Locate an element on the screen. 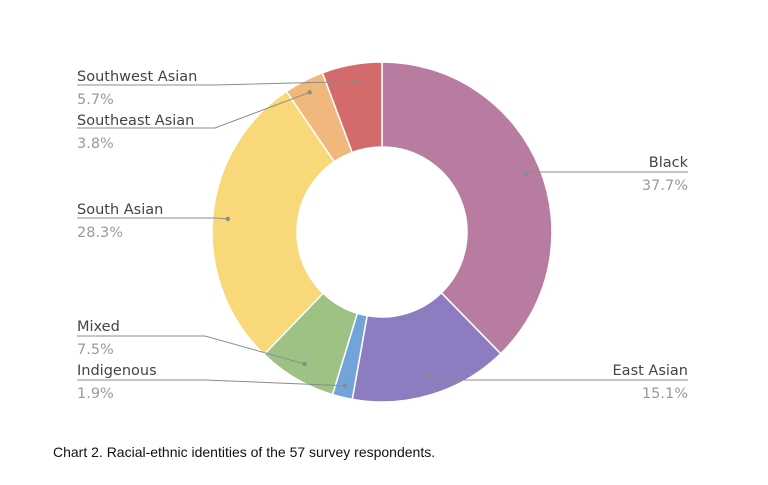 This screenshot has width=768, height=485. leader-dot-south-asian is located at coordinates (228, 219).